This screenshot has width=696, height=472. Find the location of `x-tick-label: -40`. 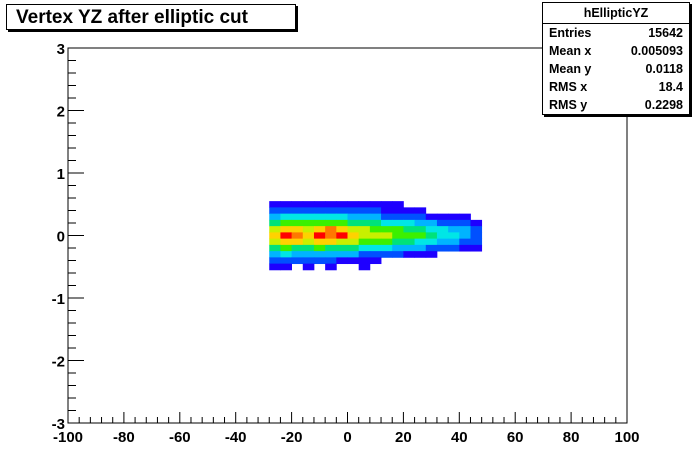

x-tick-label: -40 is located at coordinates (236, 437).